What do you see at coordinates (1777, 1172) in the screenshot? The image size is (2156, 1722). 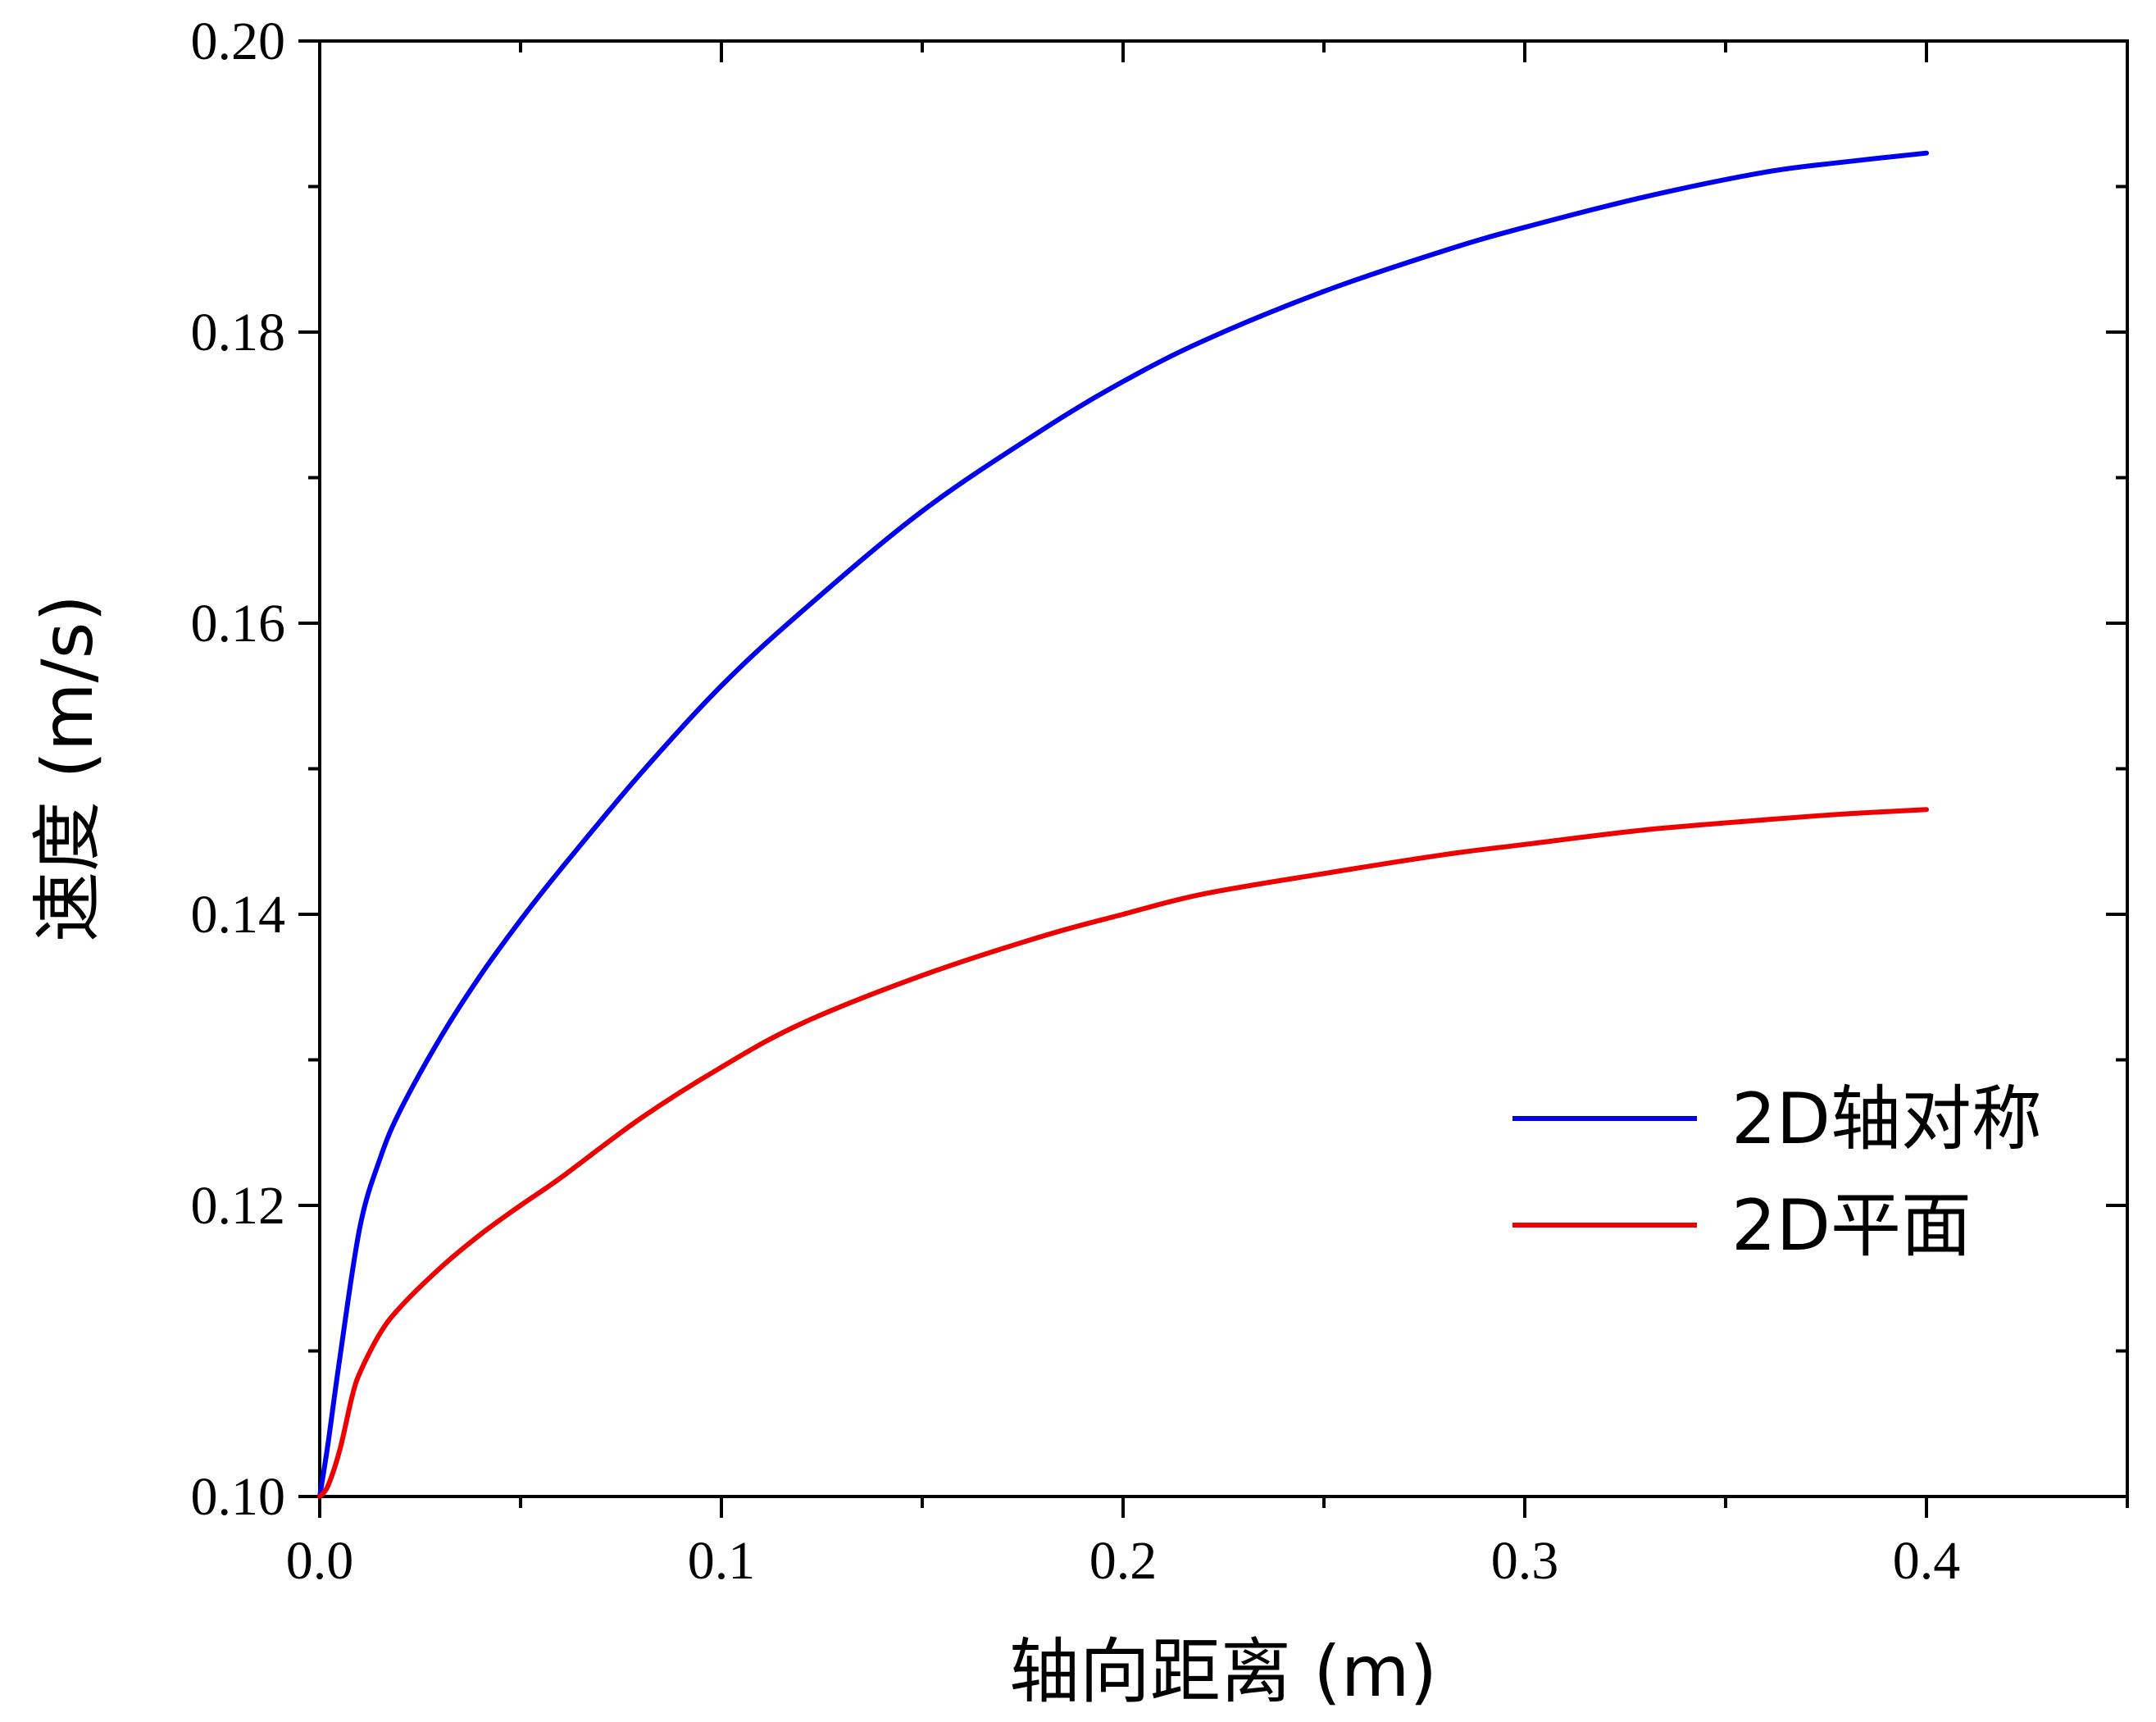 I see `legend: 2D轴对称 2D平面` at bounding box center [1777, 1172].